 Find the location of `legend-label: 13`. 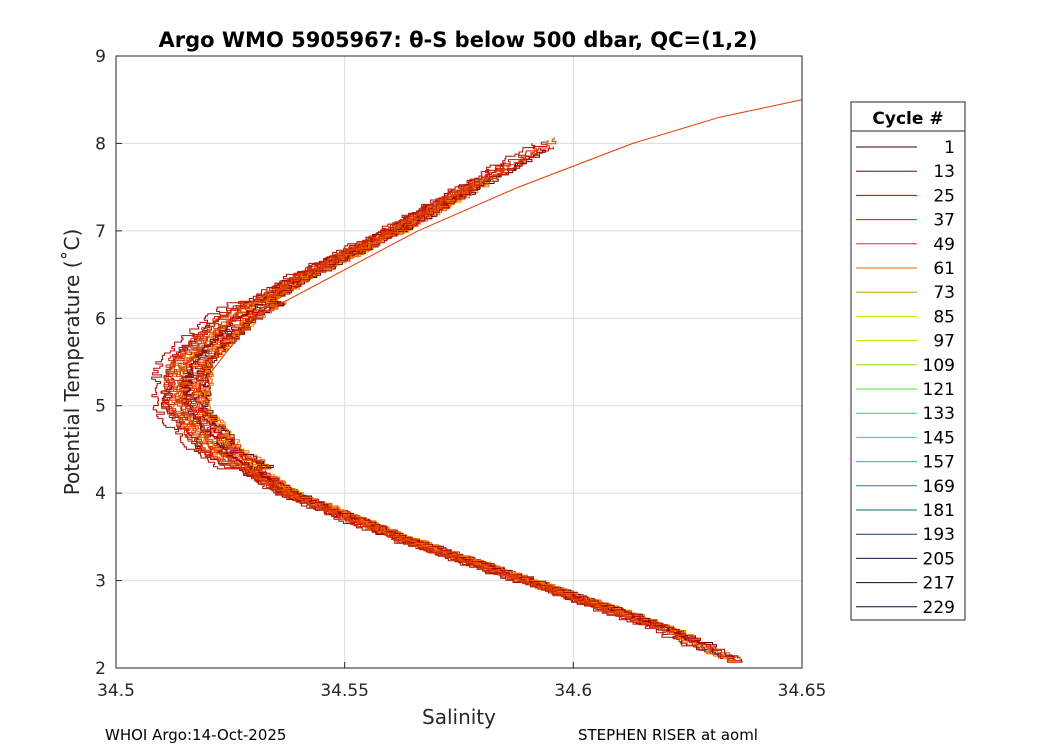

legend-label: 13 is located at coordinates (944, 172).